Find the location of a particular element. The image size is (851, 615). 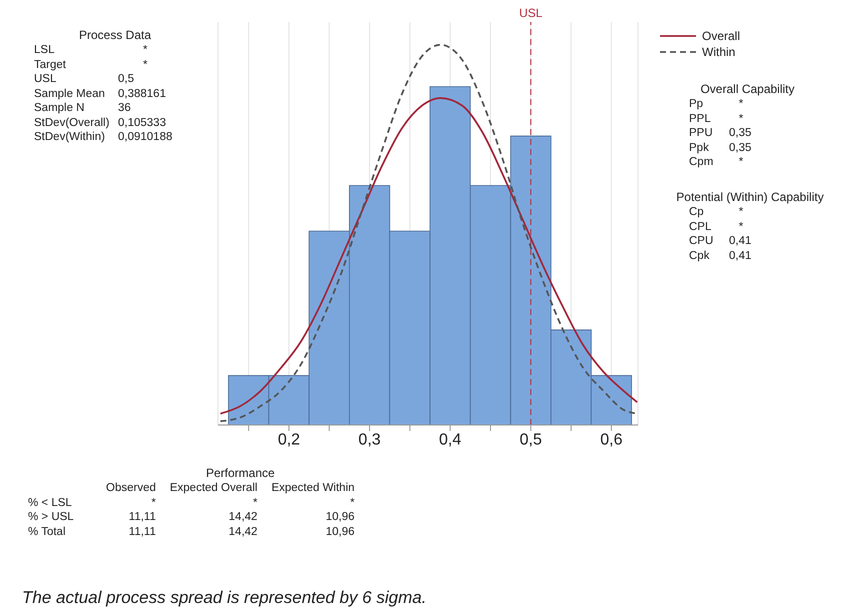

legend-label: Within is located at coordinates (719, 52).